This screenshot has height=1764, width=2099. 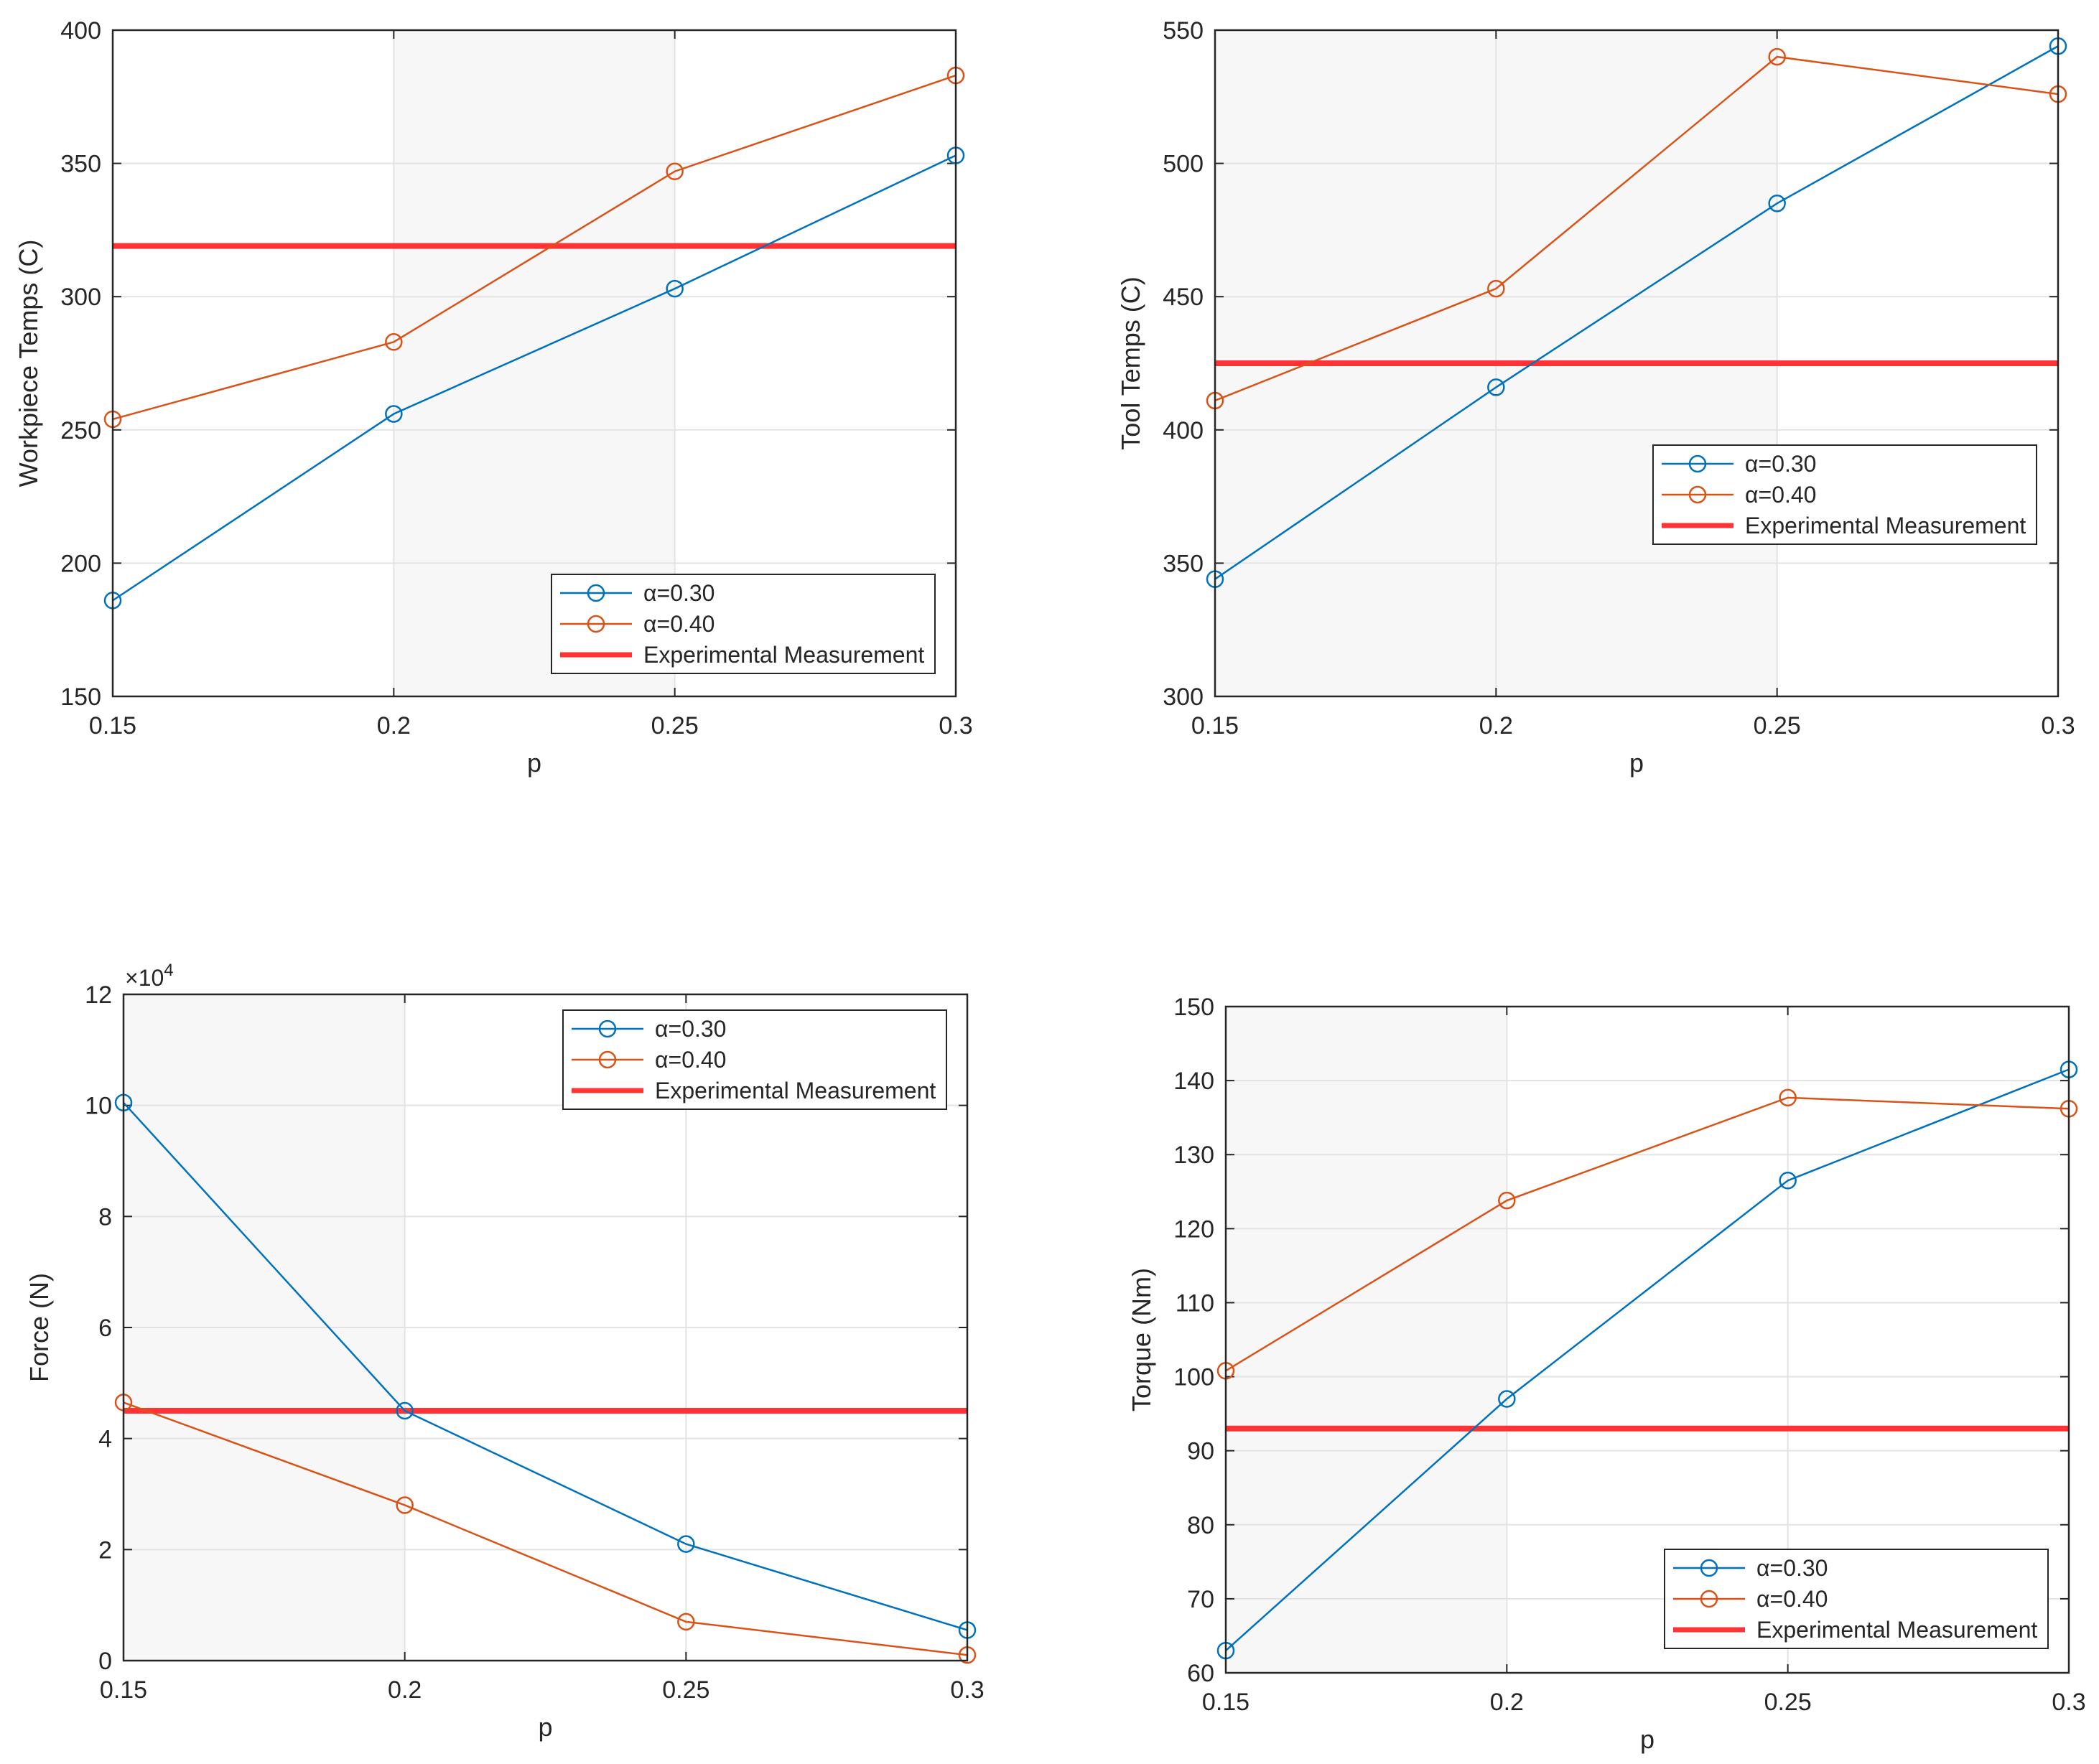 I want to click on y-tick-label: 200, so click(x=80, y=563).